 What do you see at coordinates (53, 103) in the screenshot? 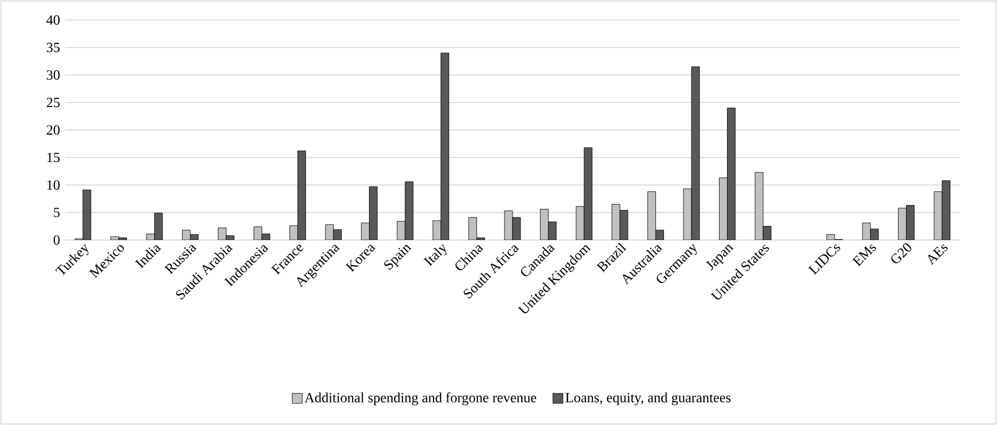
I see `y-tick-label: 25` at bounding box center [53, 103].